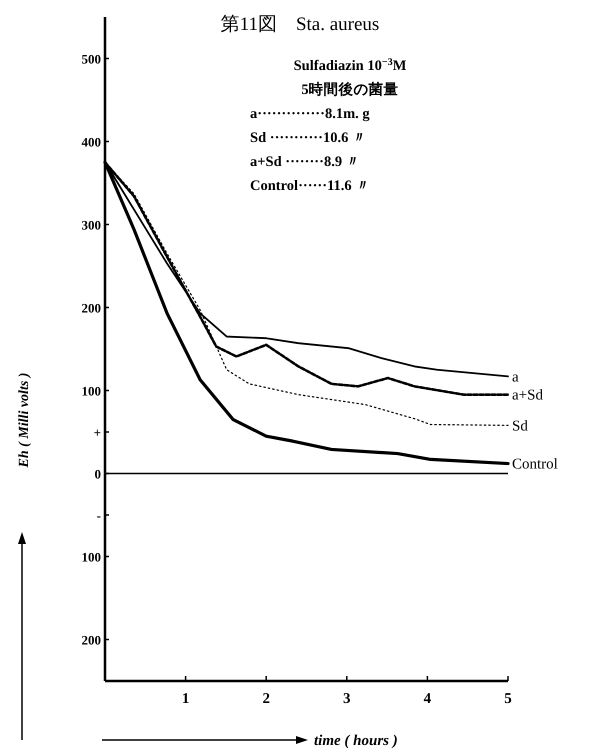 The image size is (597, 752). I want to click on series-label: Control, so click(535, 464).